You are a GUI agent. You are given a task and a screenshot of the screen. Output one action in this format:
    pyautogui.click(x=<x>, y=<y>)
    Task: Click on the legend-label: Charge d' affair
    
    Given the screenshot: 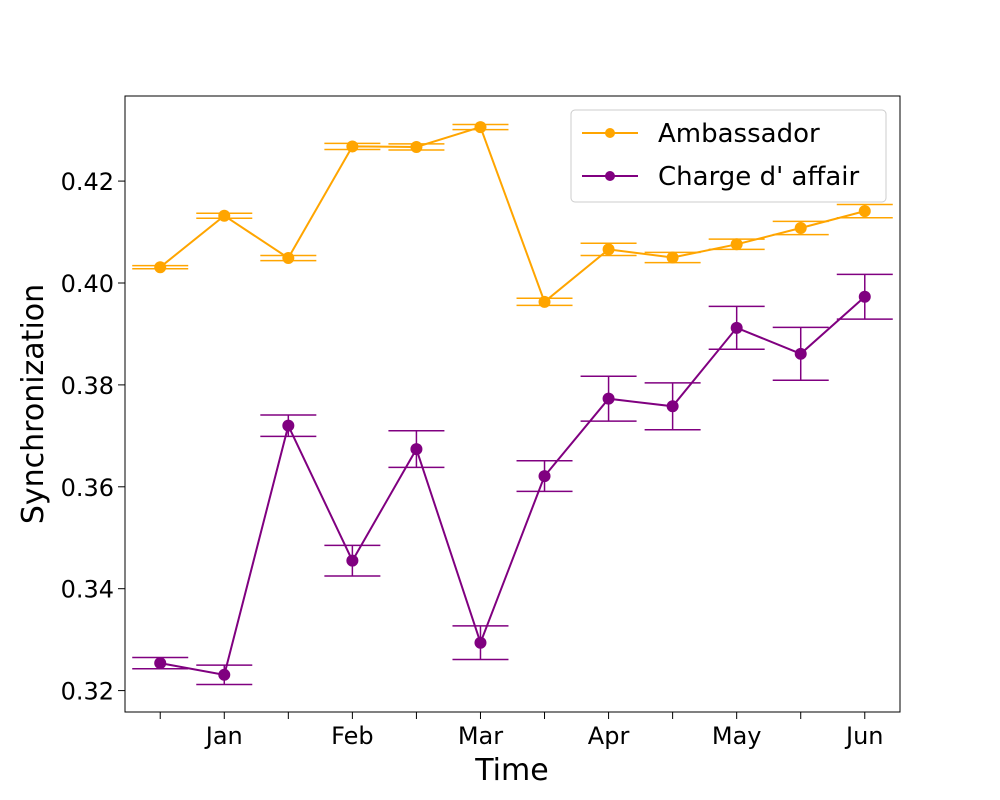 What is the action you would take?
    pyautogui.click(x=758, y=177)
    